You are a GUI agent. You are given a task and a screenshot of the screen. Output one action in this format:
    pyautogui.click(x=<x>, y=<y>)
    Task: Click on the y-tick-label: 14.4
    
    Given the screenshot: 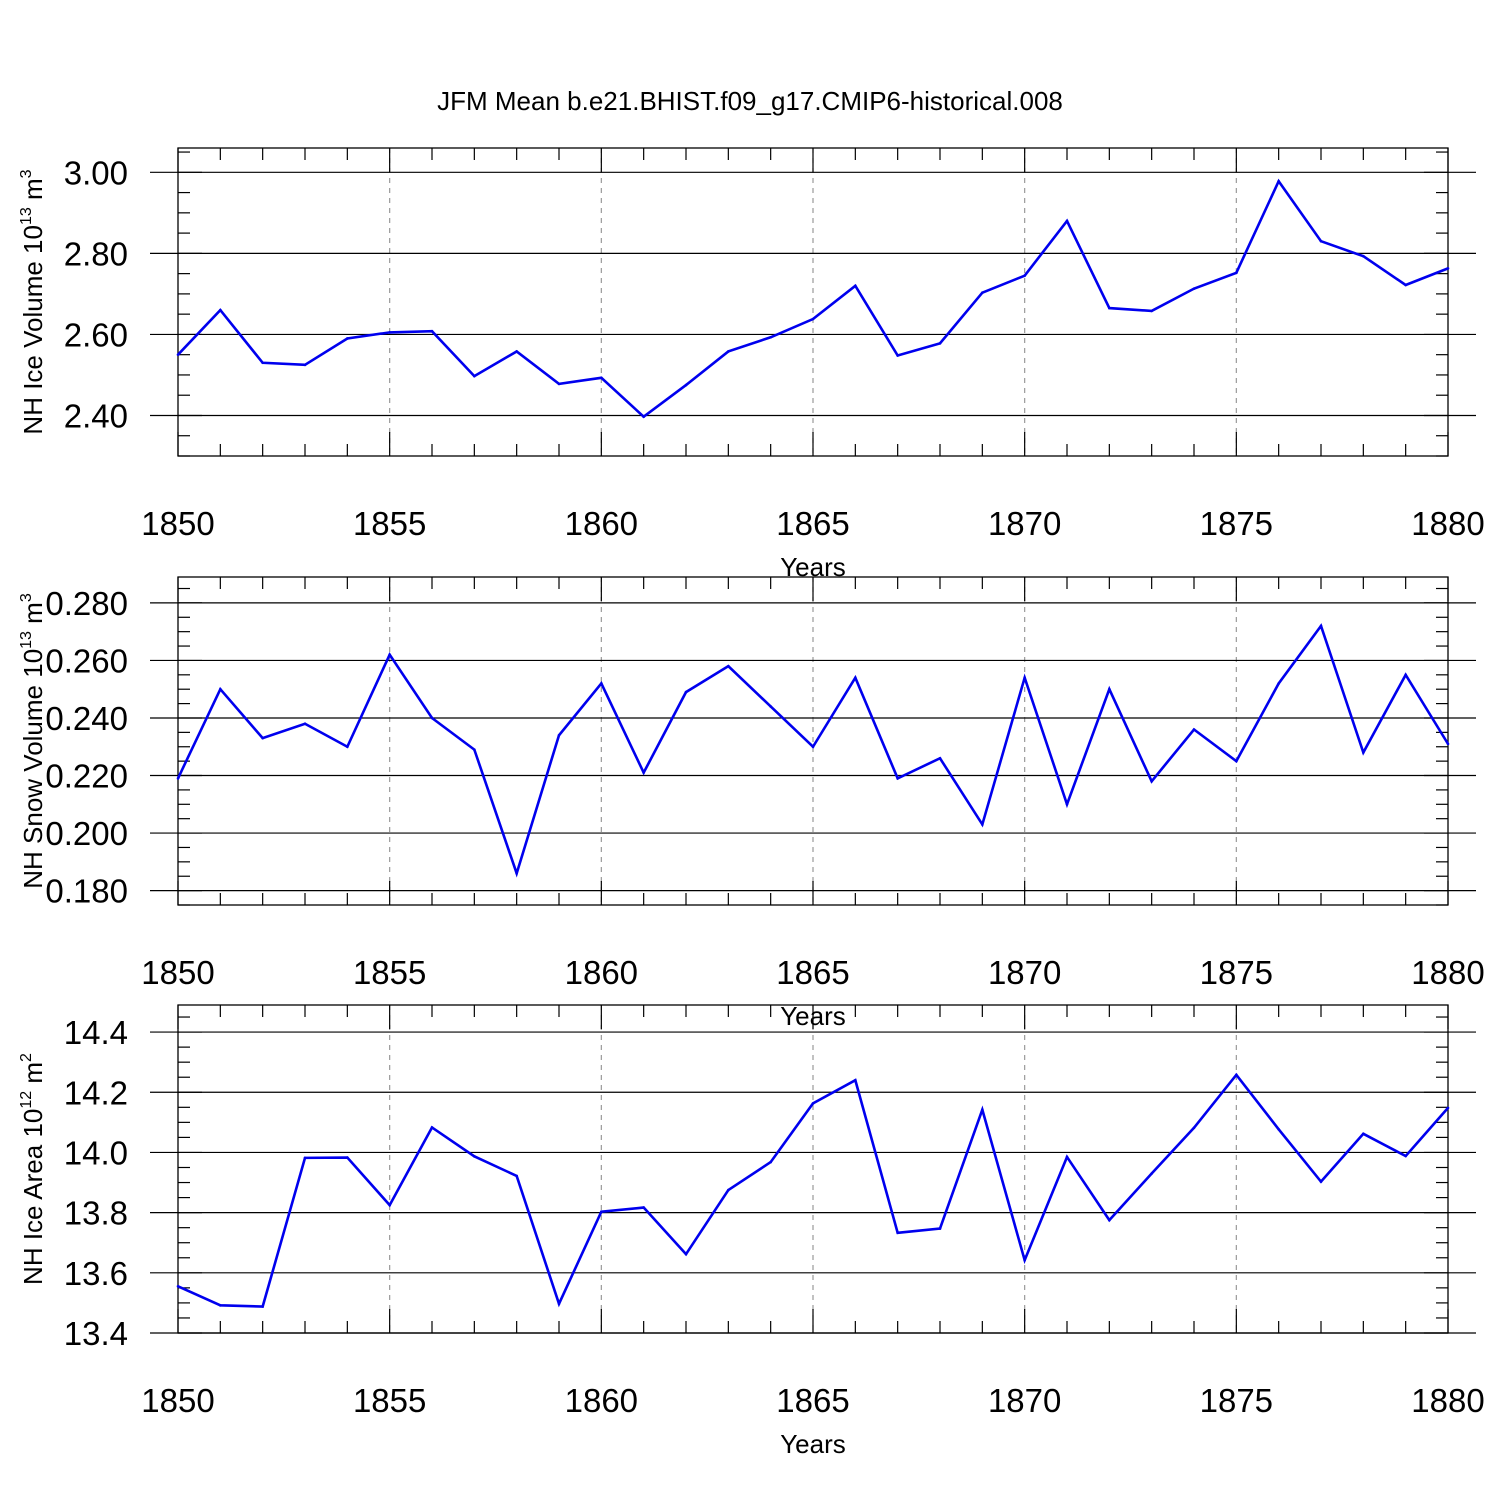 What is the action you would take?
    pyautogui.click(x=96, y=1032)
    